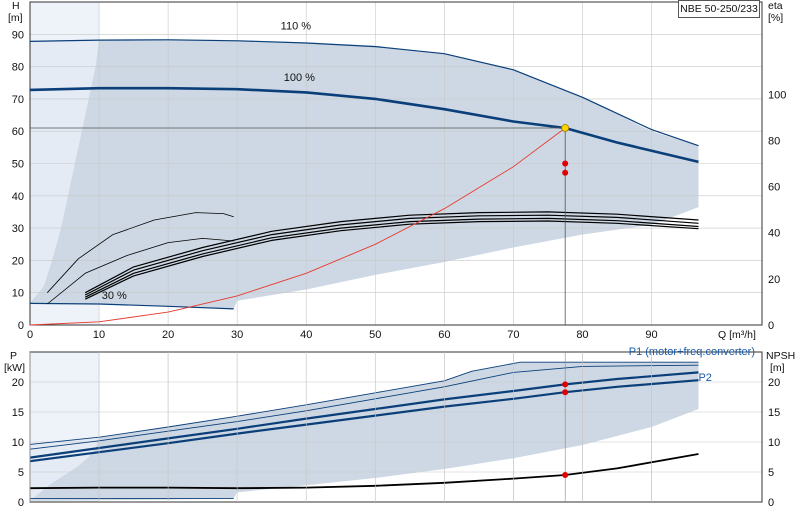 The image size is (800, 525). What do you see at coordinates (18, 197) in the screenshot?
I see `y-tick-label: 40` at bounding box center [18, 197].